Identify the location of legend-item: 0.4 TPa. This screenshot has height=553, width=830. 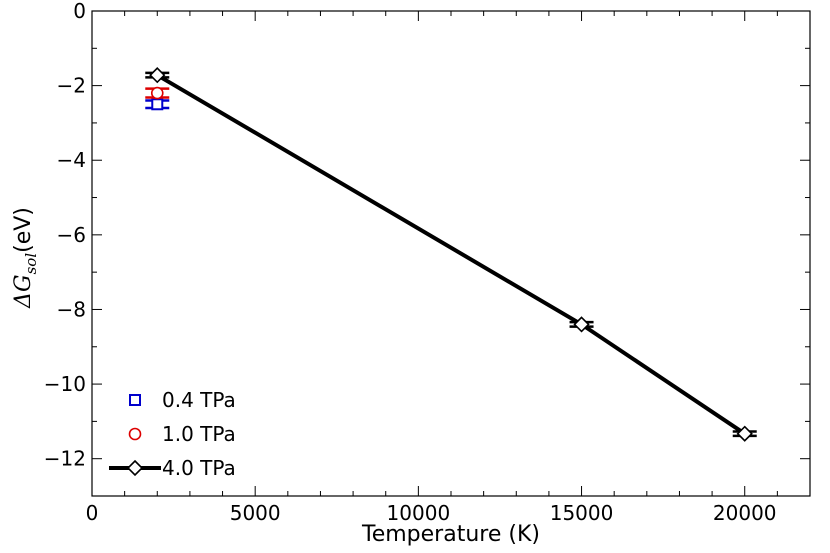
(182, 400).